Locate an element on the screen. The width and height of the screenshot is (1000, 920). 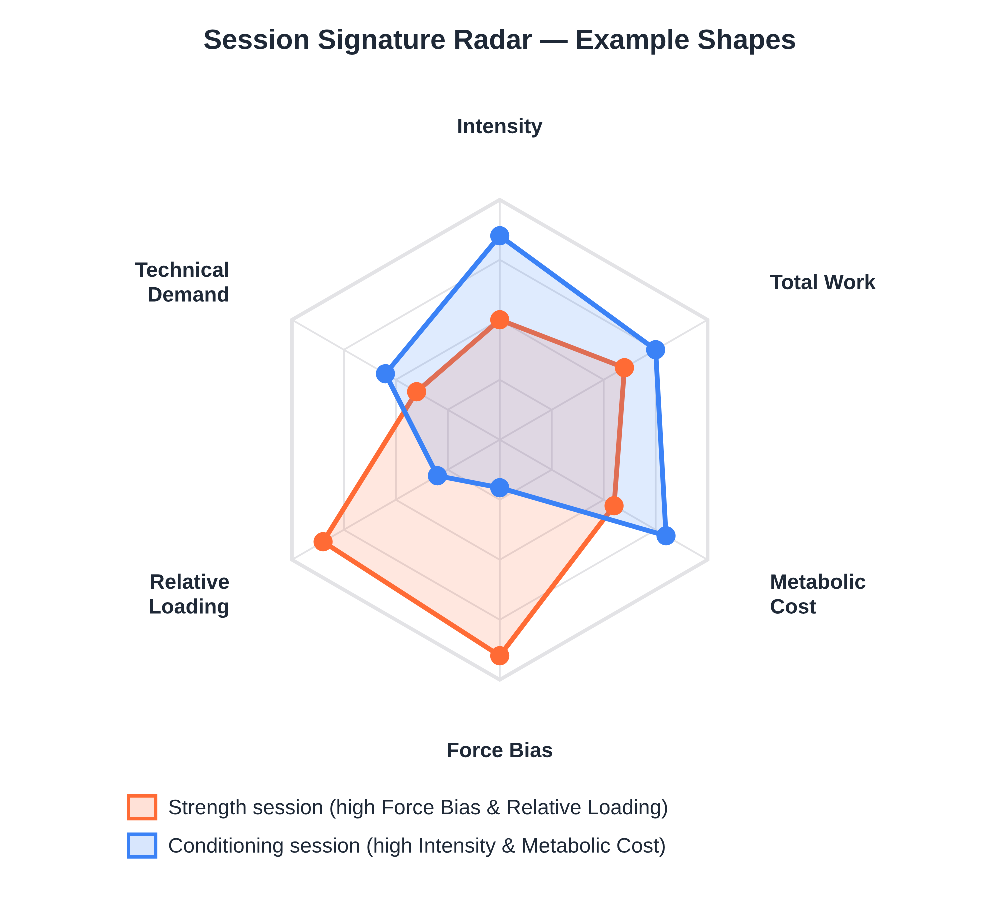
spoke-label: Intensity is located at coordinates (500, 128).